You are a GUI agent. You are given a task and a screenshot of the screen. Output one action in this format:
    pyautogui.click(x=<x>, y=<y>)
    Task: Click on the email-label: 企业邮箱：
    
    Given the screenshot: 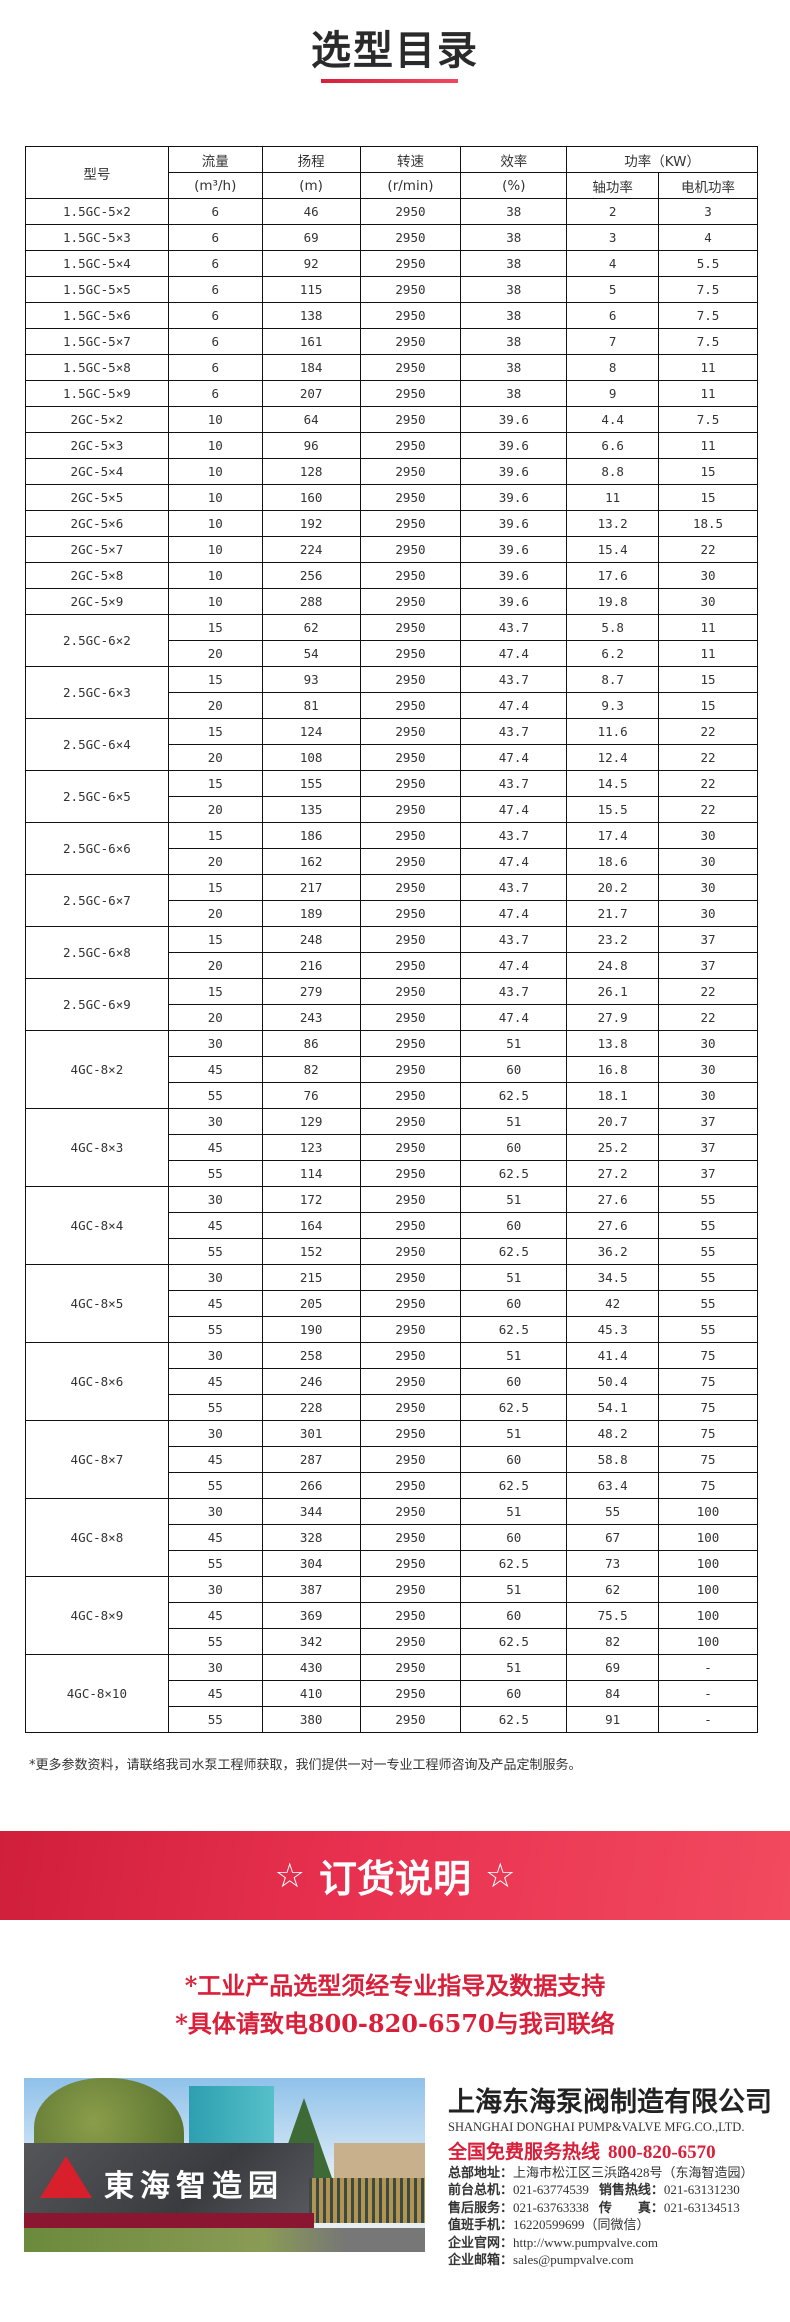 What is the action you would take?
    pyautogui.click(x=481, y=2260)
    